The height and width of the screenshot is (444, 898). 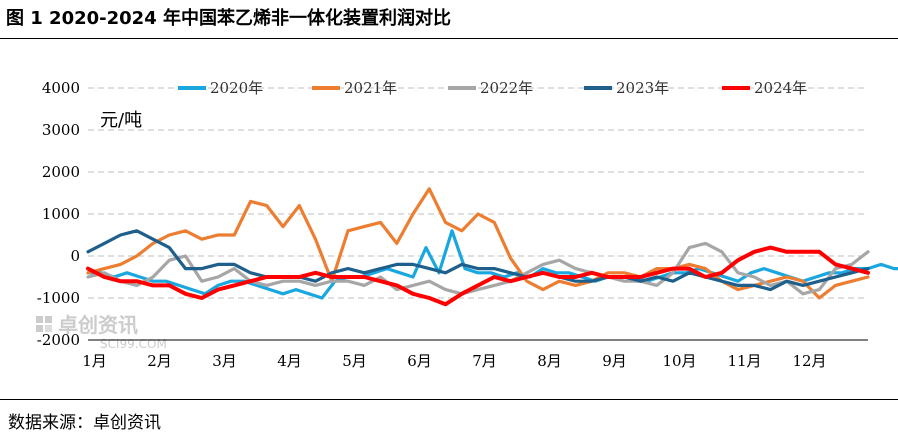 I want to click on watermark-logo-icon, so click(x=44, y=324).